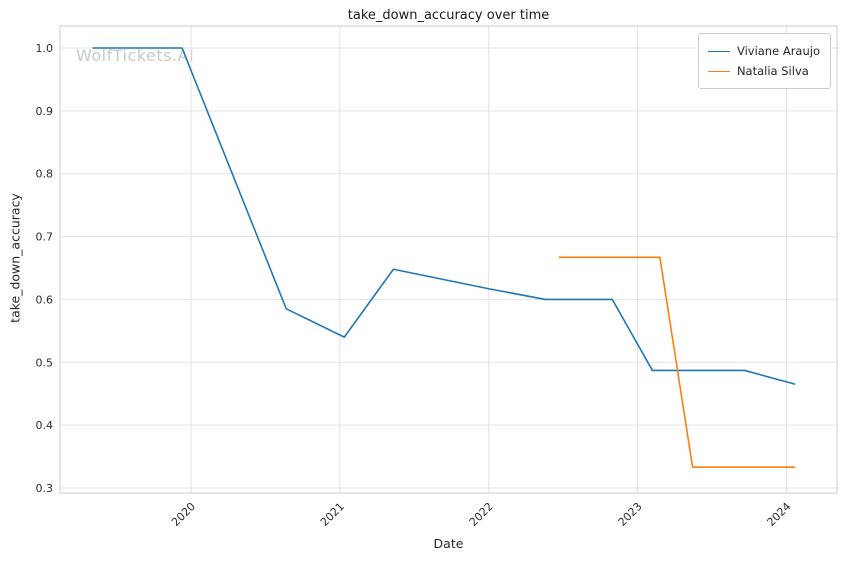 Image resolution: width=844 pixels, height=561 pixels. Describe the element at coordinates (448, 15) in the screenshot. I see `chart-title: take_down_accuracy over time` at that location.